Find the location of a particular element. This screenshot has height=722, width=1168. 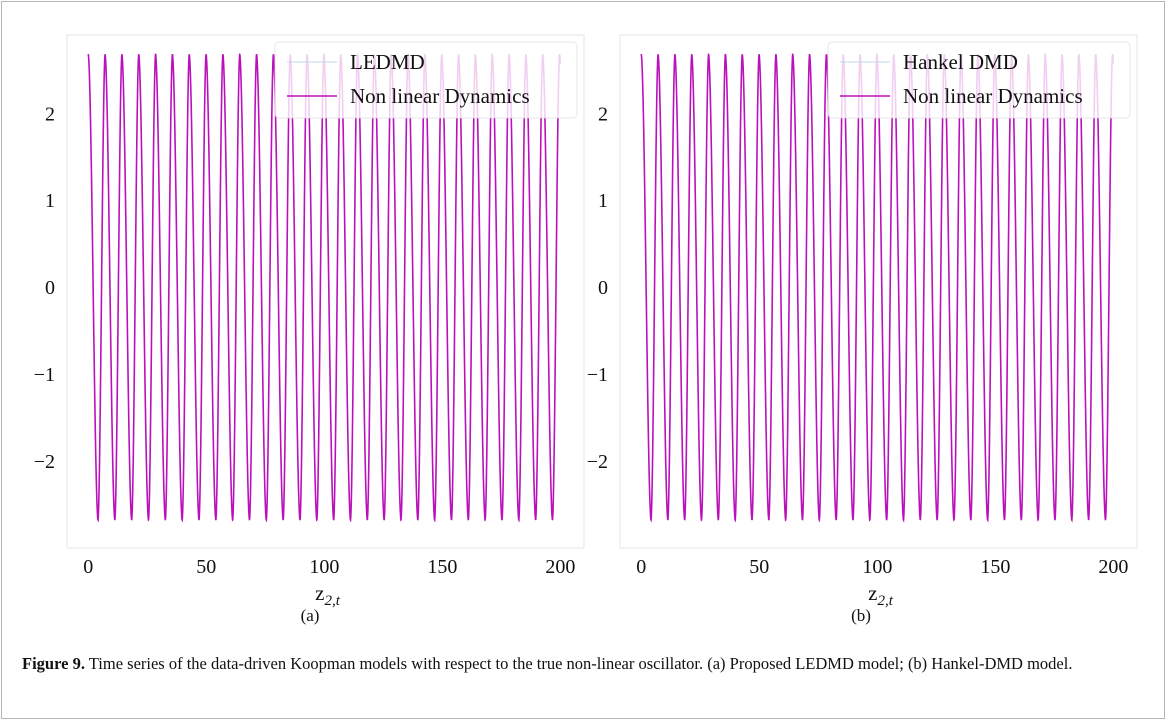

panel-label-a: (a) is located at coordinates (310, 615).